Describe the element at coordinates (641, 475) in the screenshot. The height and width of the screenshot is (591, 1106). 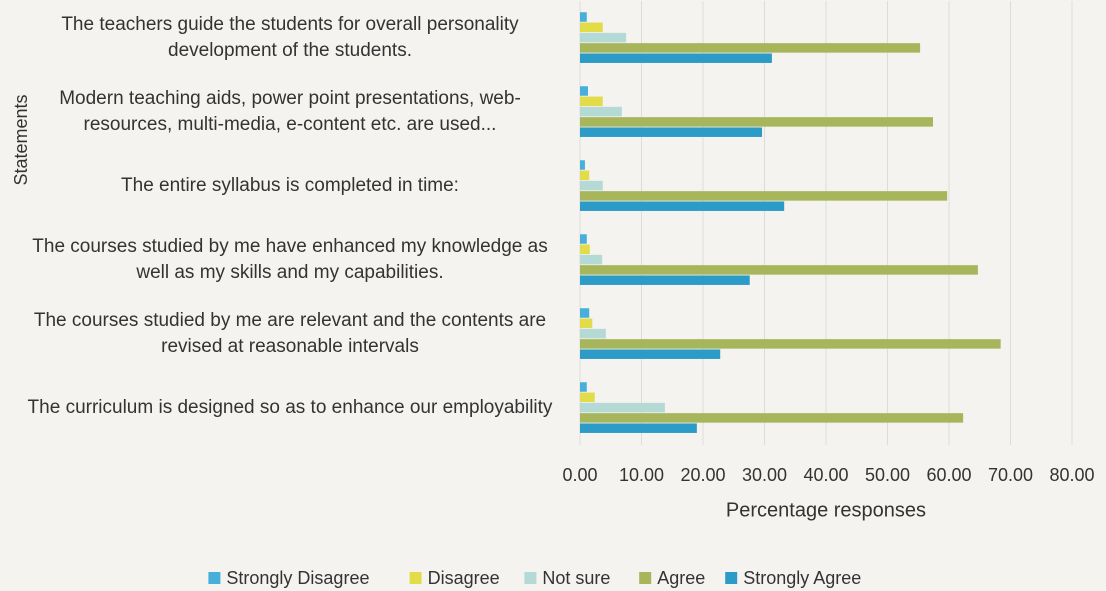
I see `x-tick-label: 10.00` at that location.